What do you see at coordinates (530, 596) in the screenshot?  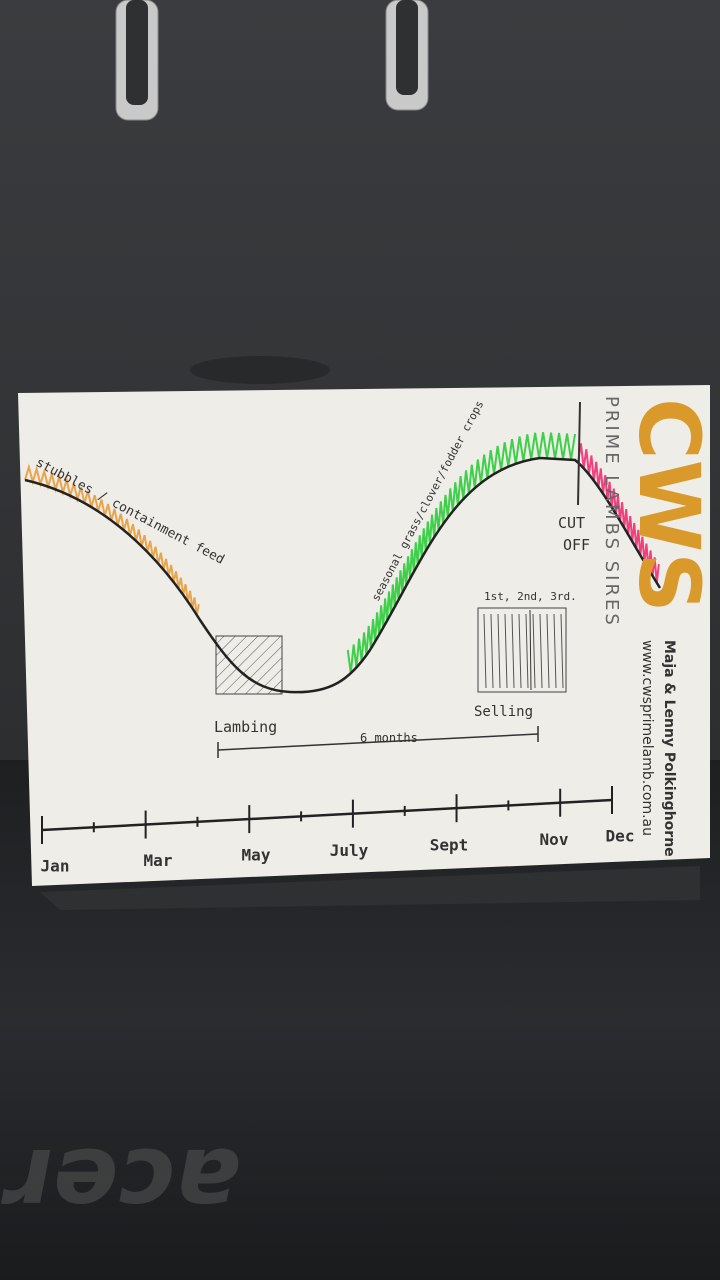 I see `annotation: 1st, 2nd, 3rd.` at bounding box center [530, 596].